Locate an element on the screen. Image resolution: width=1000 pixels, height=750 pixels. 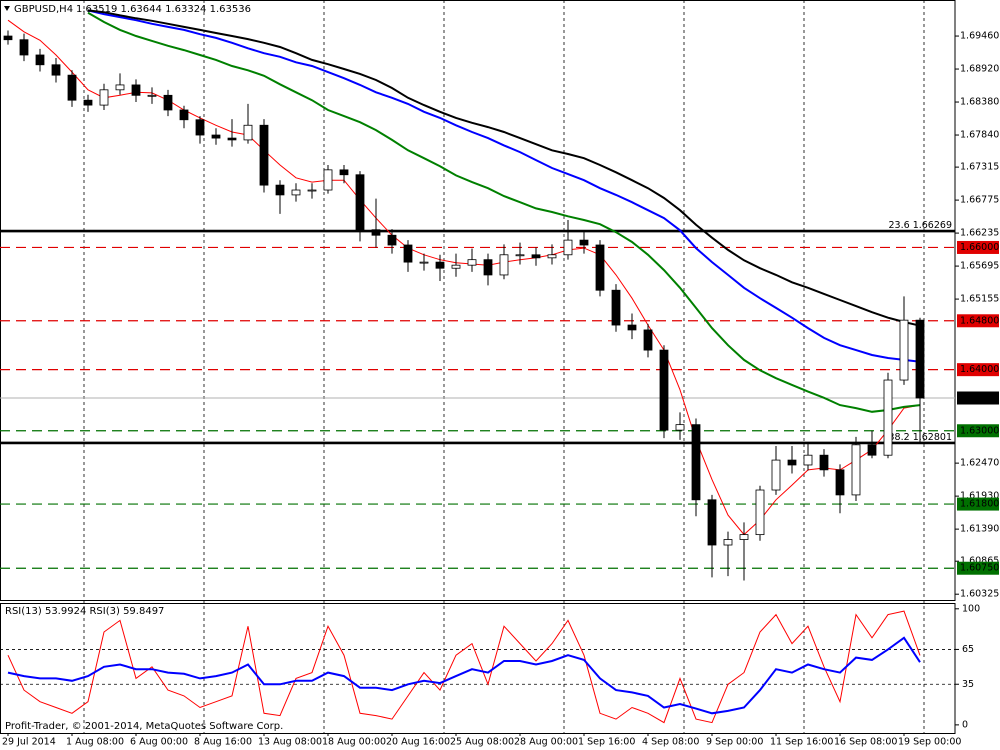
level-label: 1.64000 is located at coordinates (979, 369).